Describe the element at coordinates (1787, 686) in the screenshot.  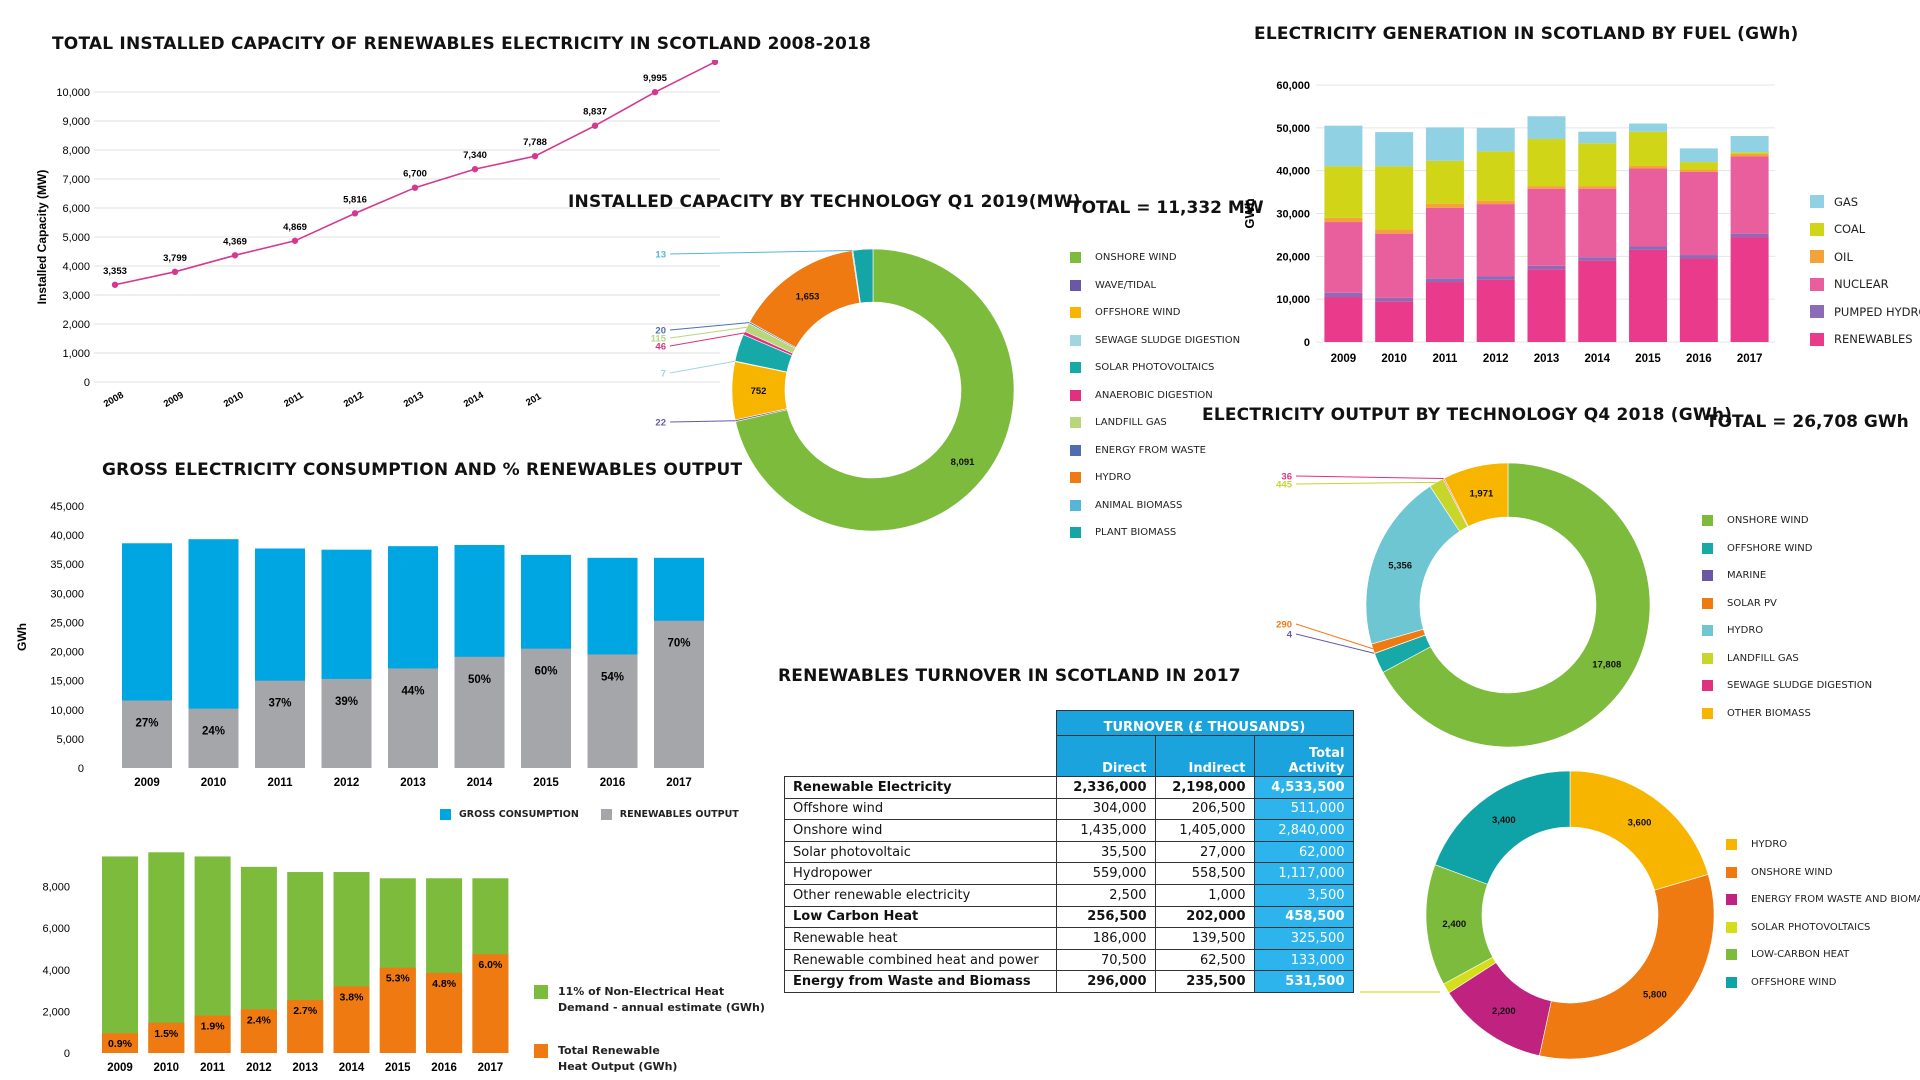
I see `legend-item-sewage-sludge-digestion: SEWAGE SLUDGE DIGESTION` at that location.